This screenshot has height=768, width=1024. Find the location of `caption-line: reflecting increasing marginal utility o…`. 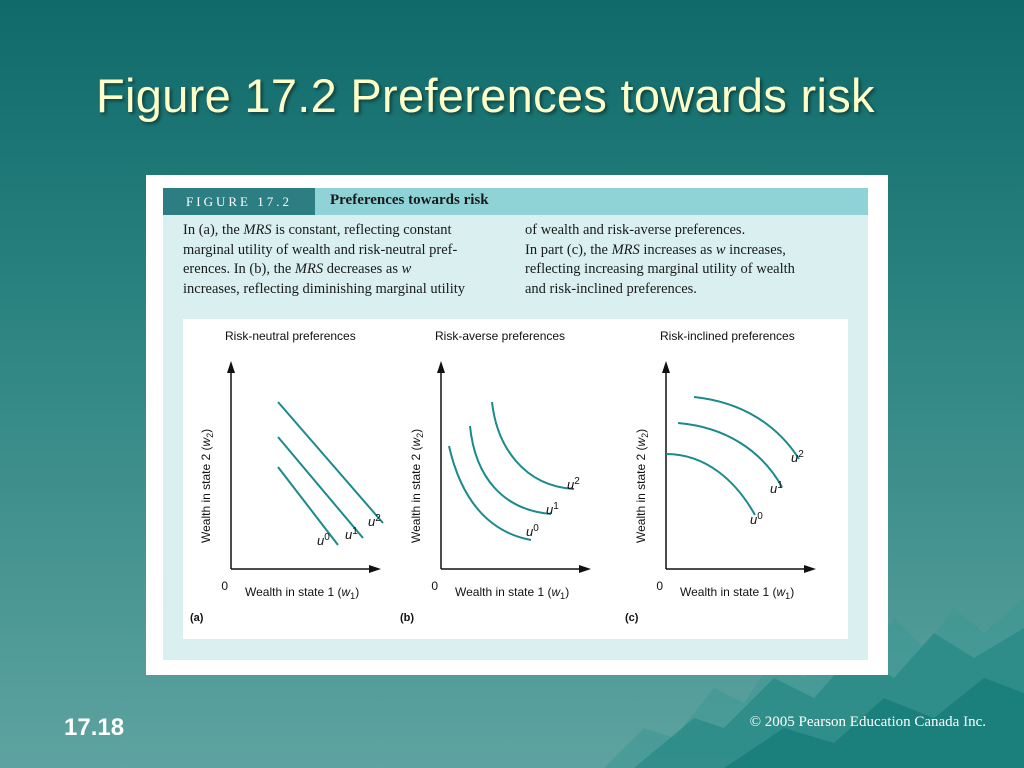

caption-line: reflecting increasing marginal utility o… is located at coordinates (660, 269).